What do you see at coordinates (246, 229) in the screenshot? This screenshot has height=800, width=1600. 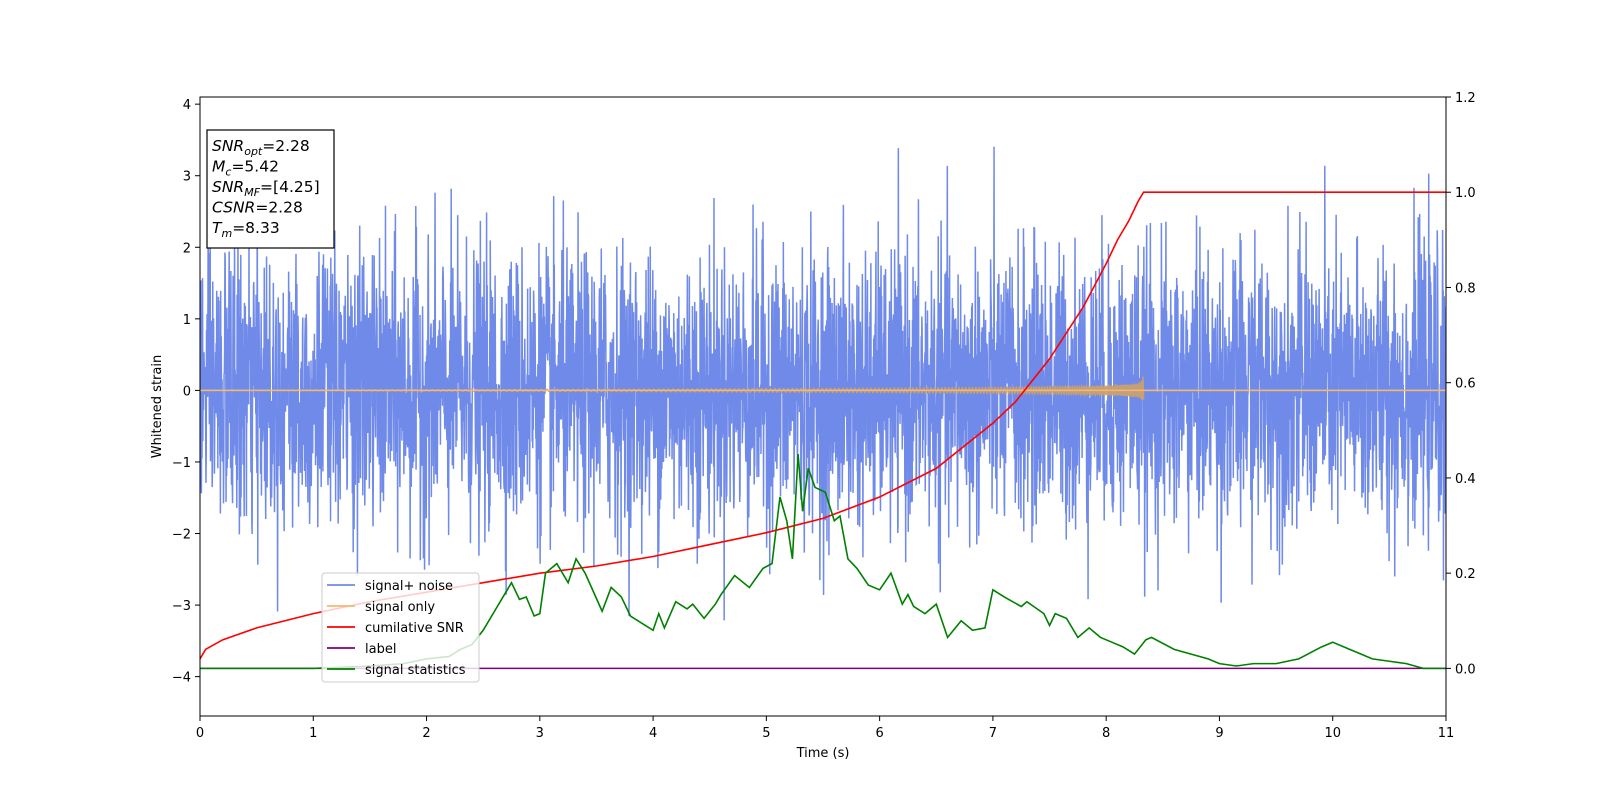 I see `info-box-line: Tm=8.33` at bounding box center [246, 229].